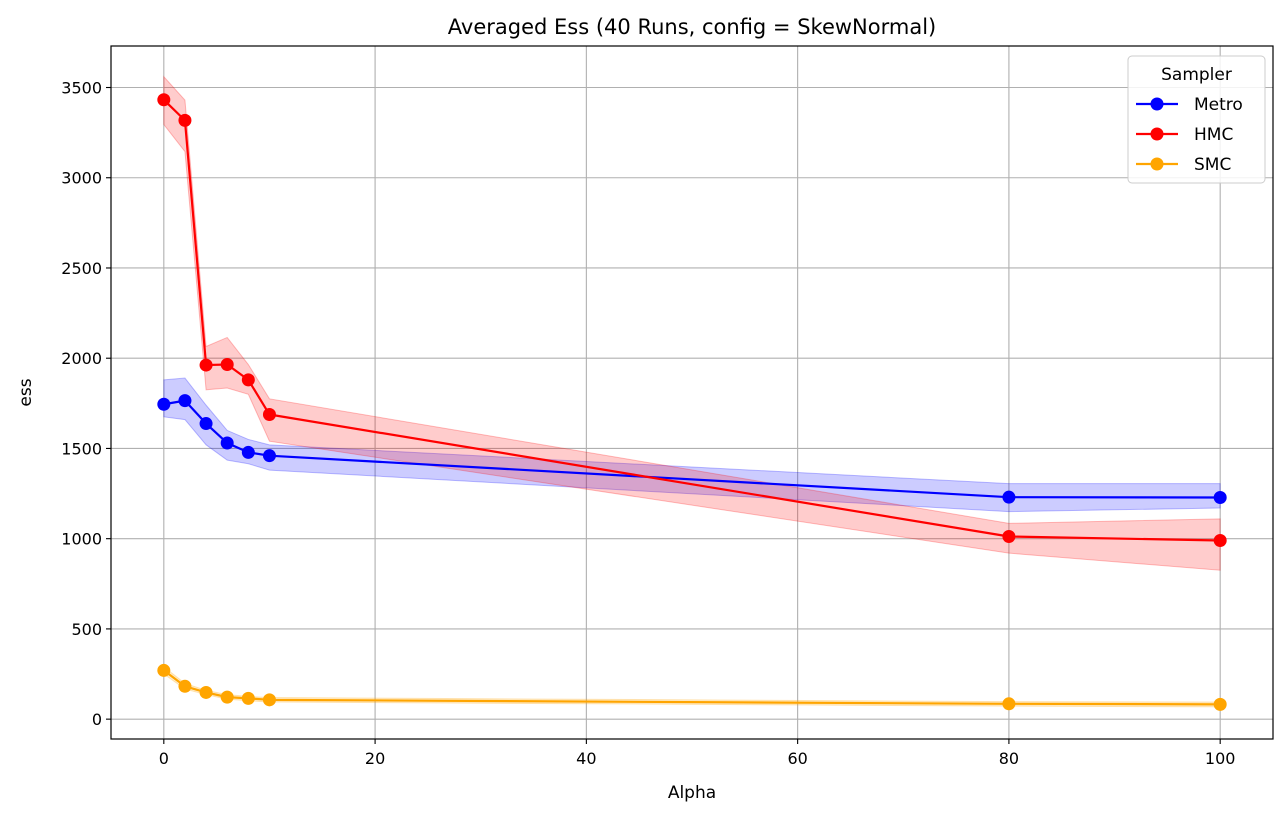  Describe the element at coordinates (692, 793) in the screenshot. I see `x-axis-label: Alpha` at that location.